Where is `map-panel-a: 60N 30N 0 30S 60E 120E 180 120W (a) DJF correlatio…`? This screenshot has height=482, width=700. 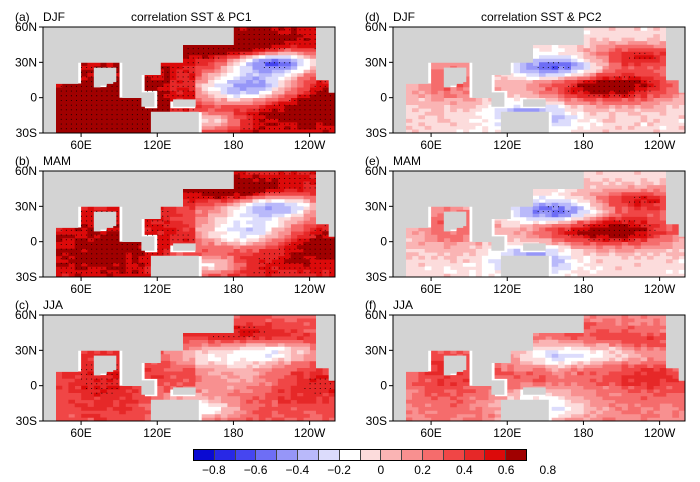 map-panel-a: 60N 30N 0 30S 60E 120E 180 120W (a) DJF correlatio… is located at coordinates (175, 81).